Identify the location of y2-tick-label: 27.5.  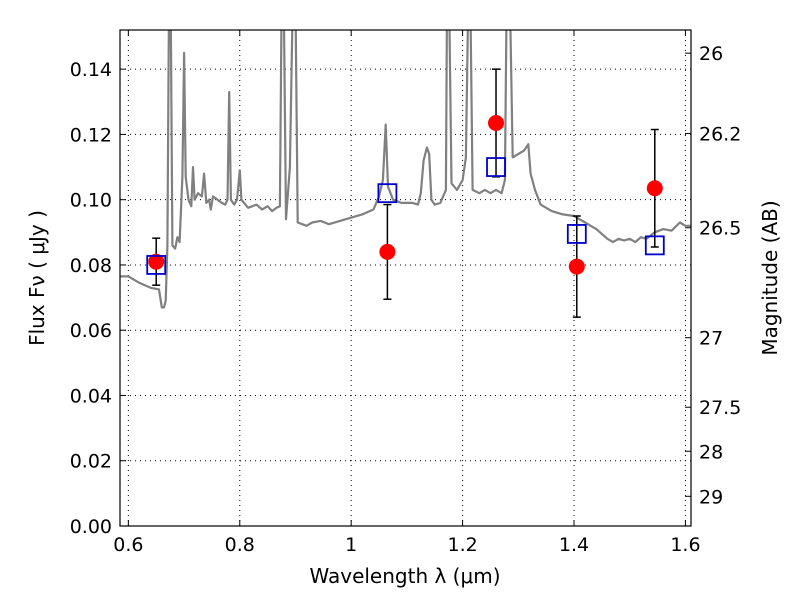
(720, 408).